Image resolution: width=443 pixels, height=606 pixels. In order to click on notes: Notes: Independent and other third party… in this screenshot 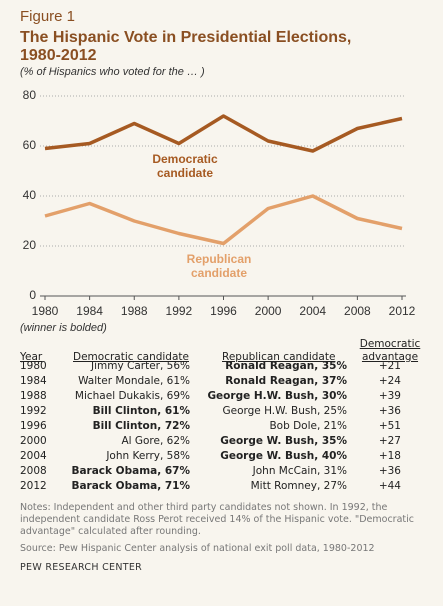, I will do `click(217, 519)`.